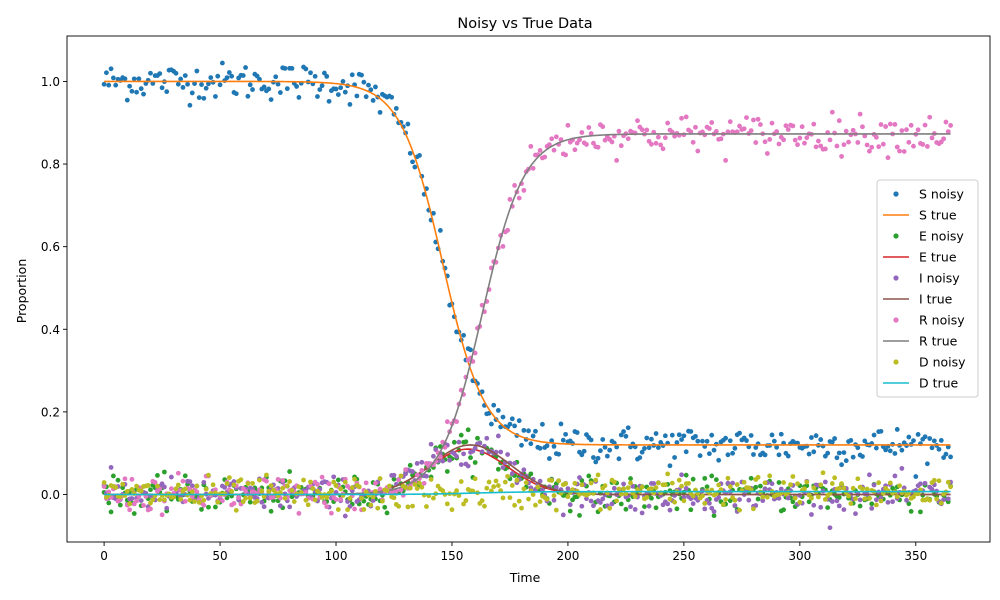 Image resolution: width=1000 pixels, height=600 pixels. I want to click on x-tick-label: 200, so click(567, 556).